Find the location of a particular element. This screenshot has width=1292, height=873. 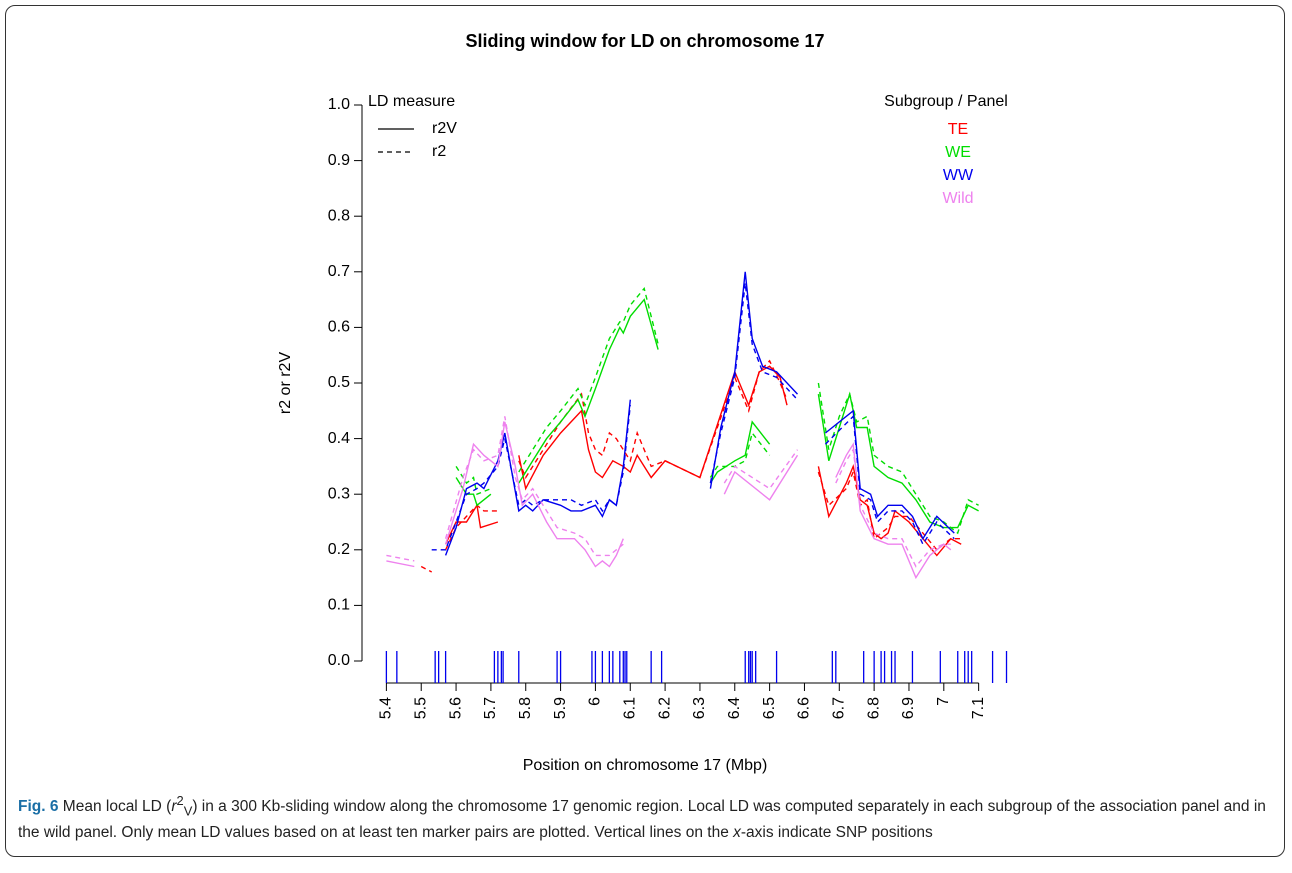

x-tick-label: 7.1 is located at coordinates (978, 708).